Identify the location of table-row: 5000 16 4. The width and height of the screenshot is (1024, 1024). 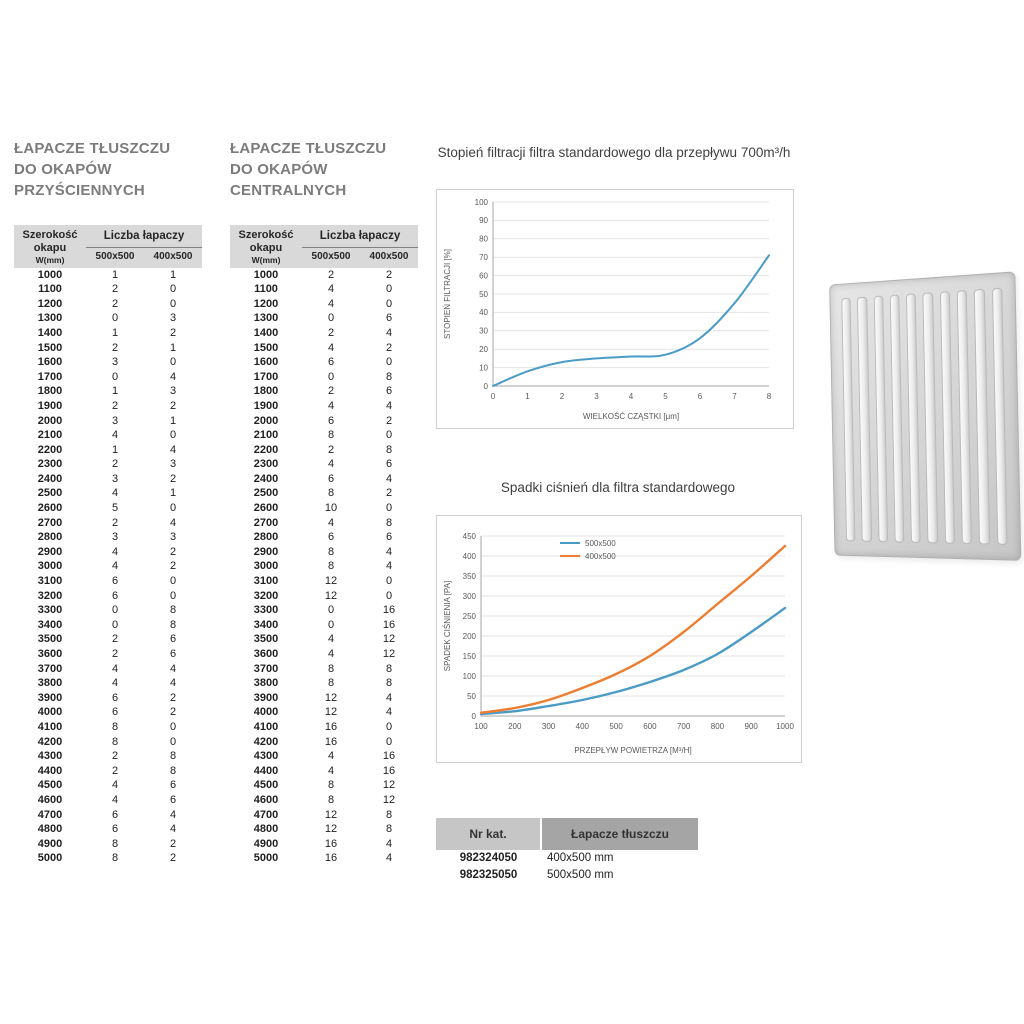
(324, 858).